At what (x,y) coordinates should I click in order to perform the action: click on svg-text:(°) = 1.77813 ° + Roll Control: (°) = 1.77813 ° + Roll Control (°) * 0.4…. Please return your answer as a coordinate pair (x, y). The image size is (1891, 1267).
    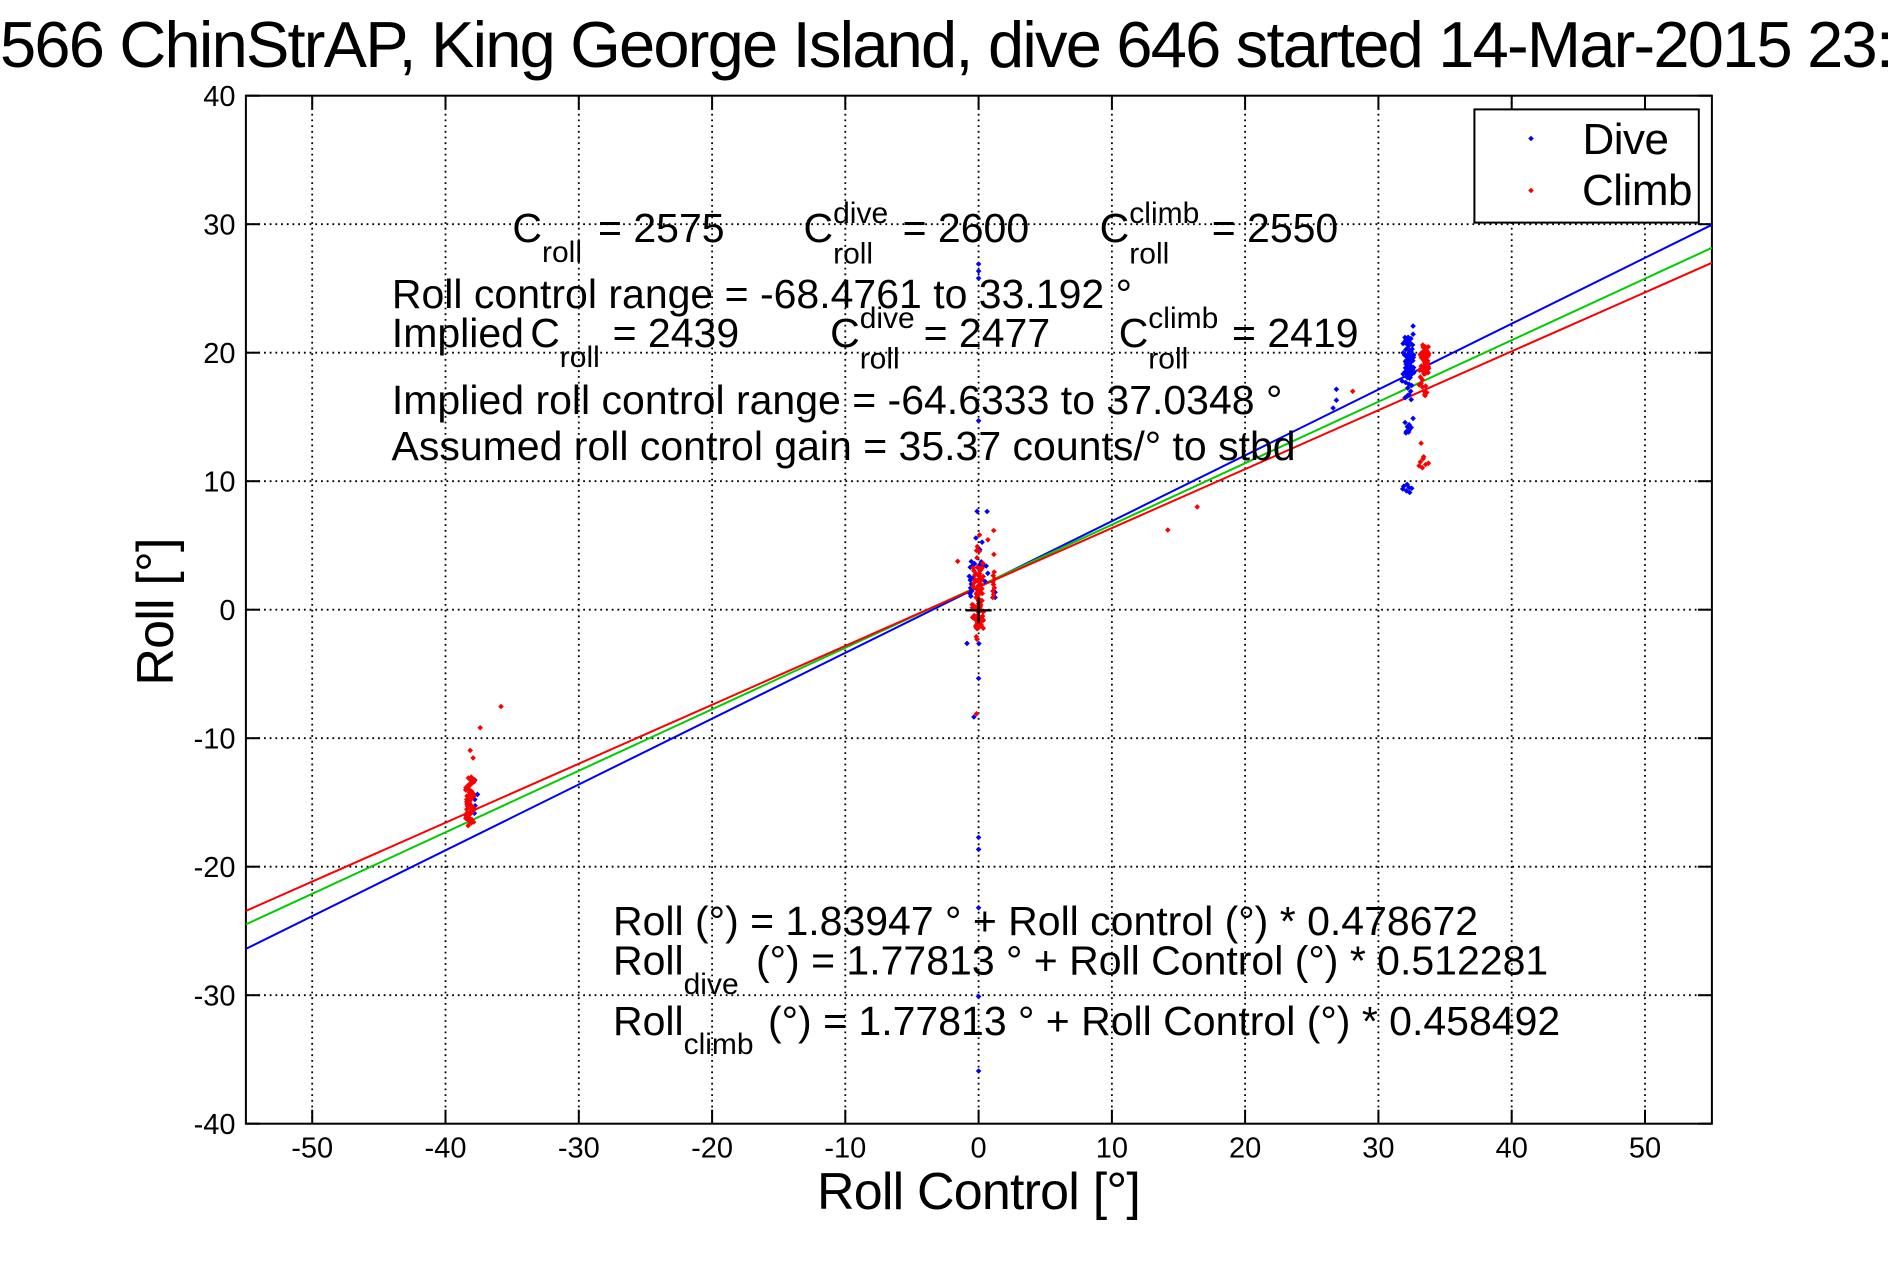
    Looking at the image, I should click on (1164, 1021).